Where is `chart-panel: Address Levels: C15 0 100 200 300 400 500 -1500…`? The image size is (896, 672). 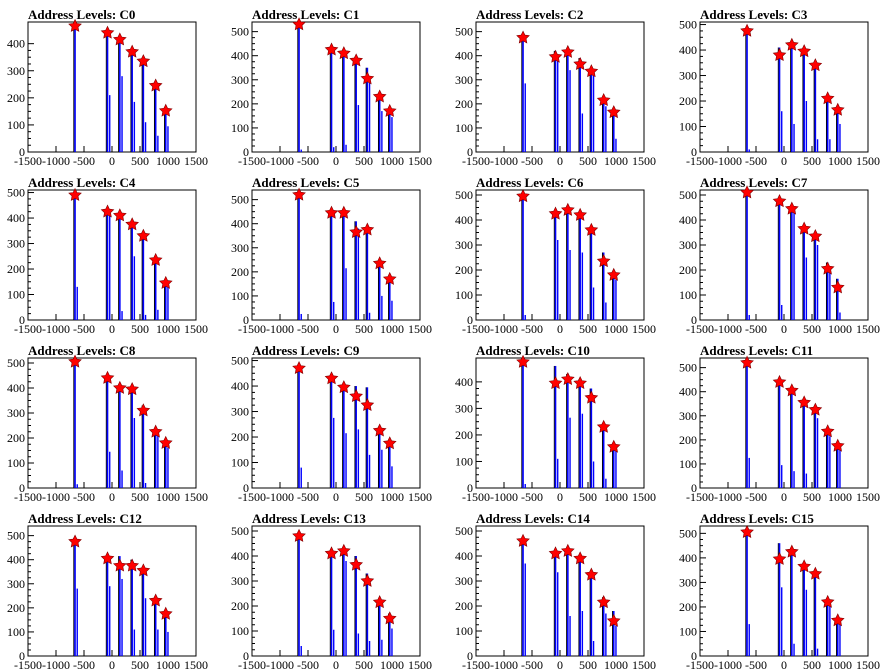
chart-panel: Address Levels: C15 0 100 200 300 400 500 -1500… is located at coordinates (779, 591).